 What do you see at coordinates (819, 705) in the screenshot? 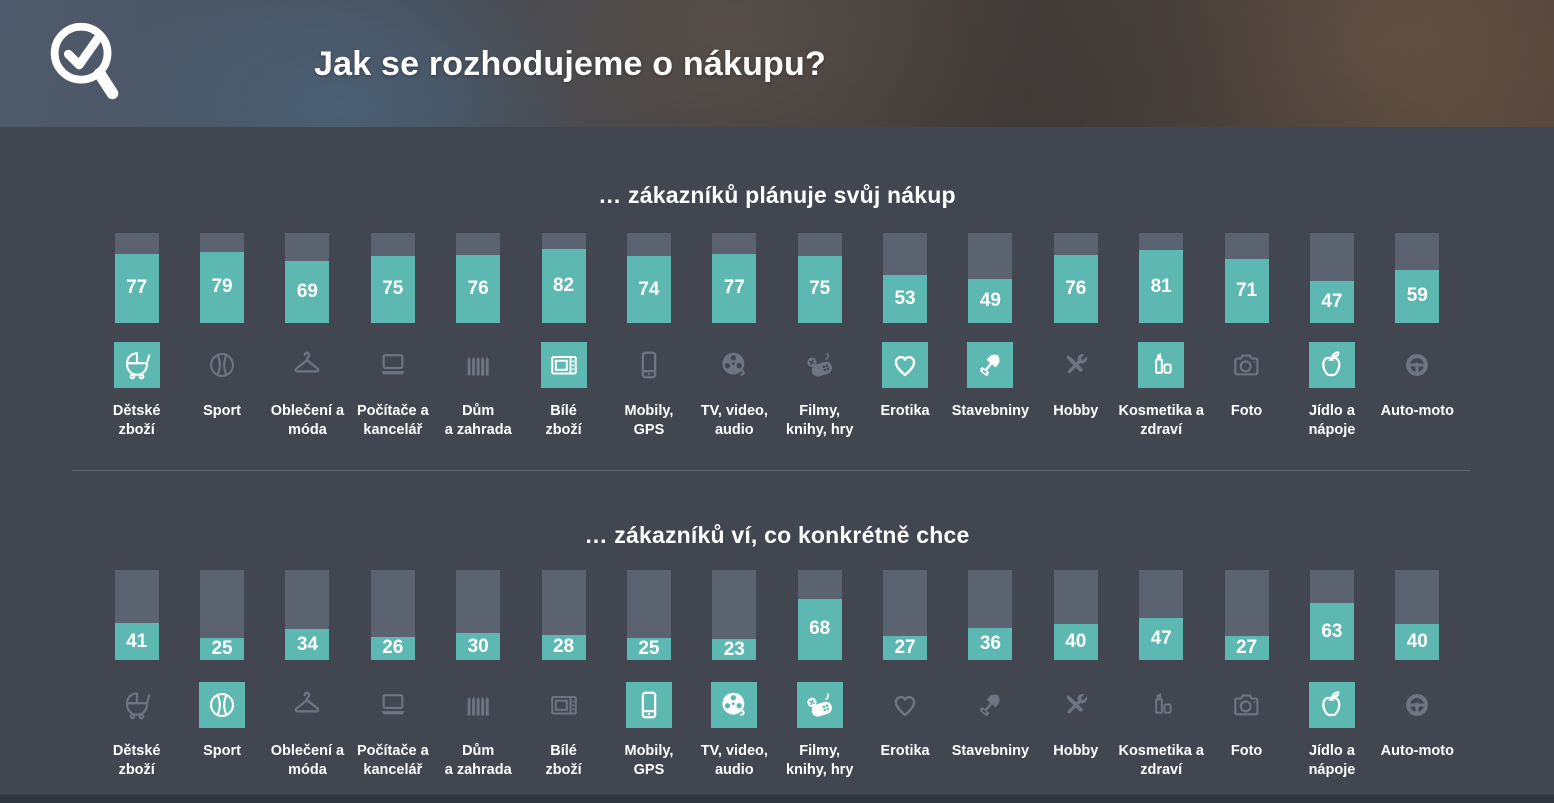
I see `gamepad-icon` at bounding box center [819, 705].